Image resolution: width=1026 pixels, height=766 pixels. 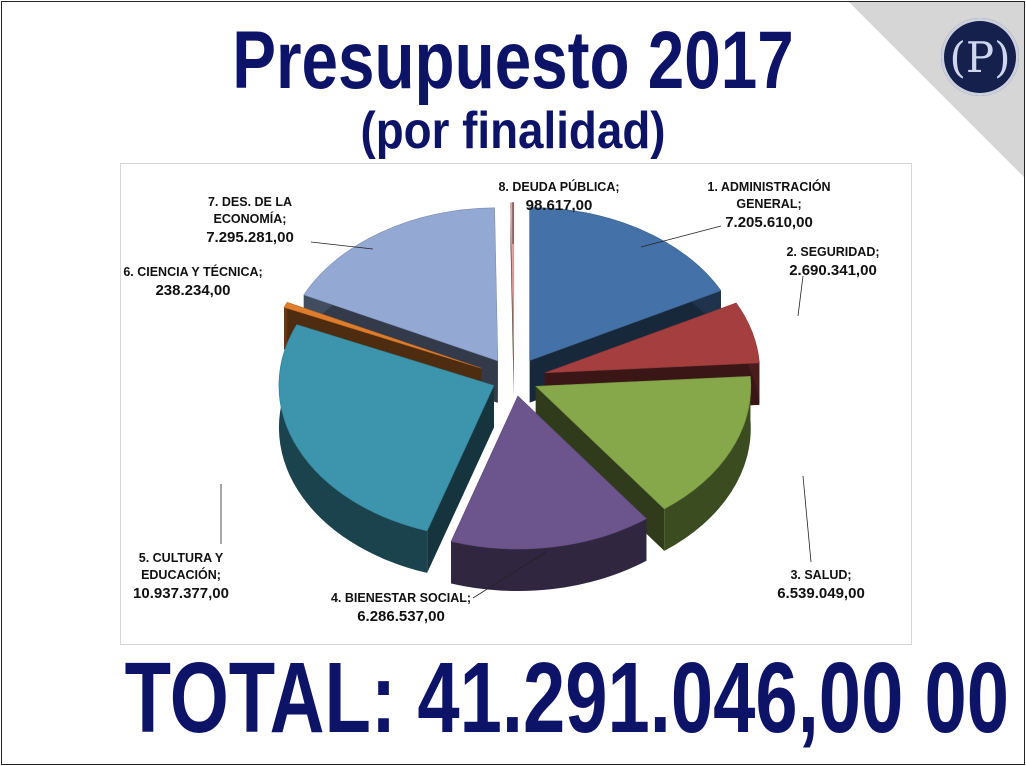 I want to click on data-label-3: 3. SALUD; 6.539.049,00, so click(x=821, y=585).